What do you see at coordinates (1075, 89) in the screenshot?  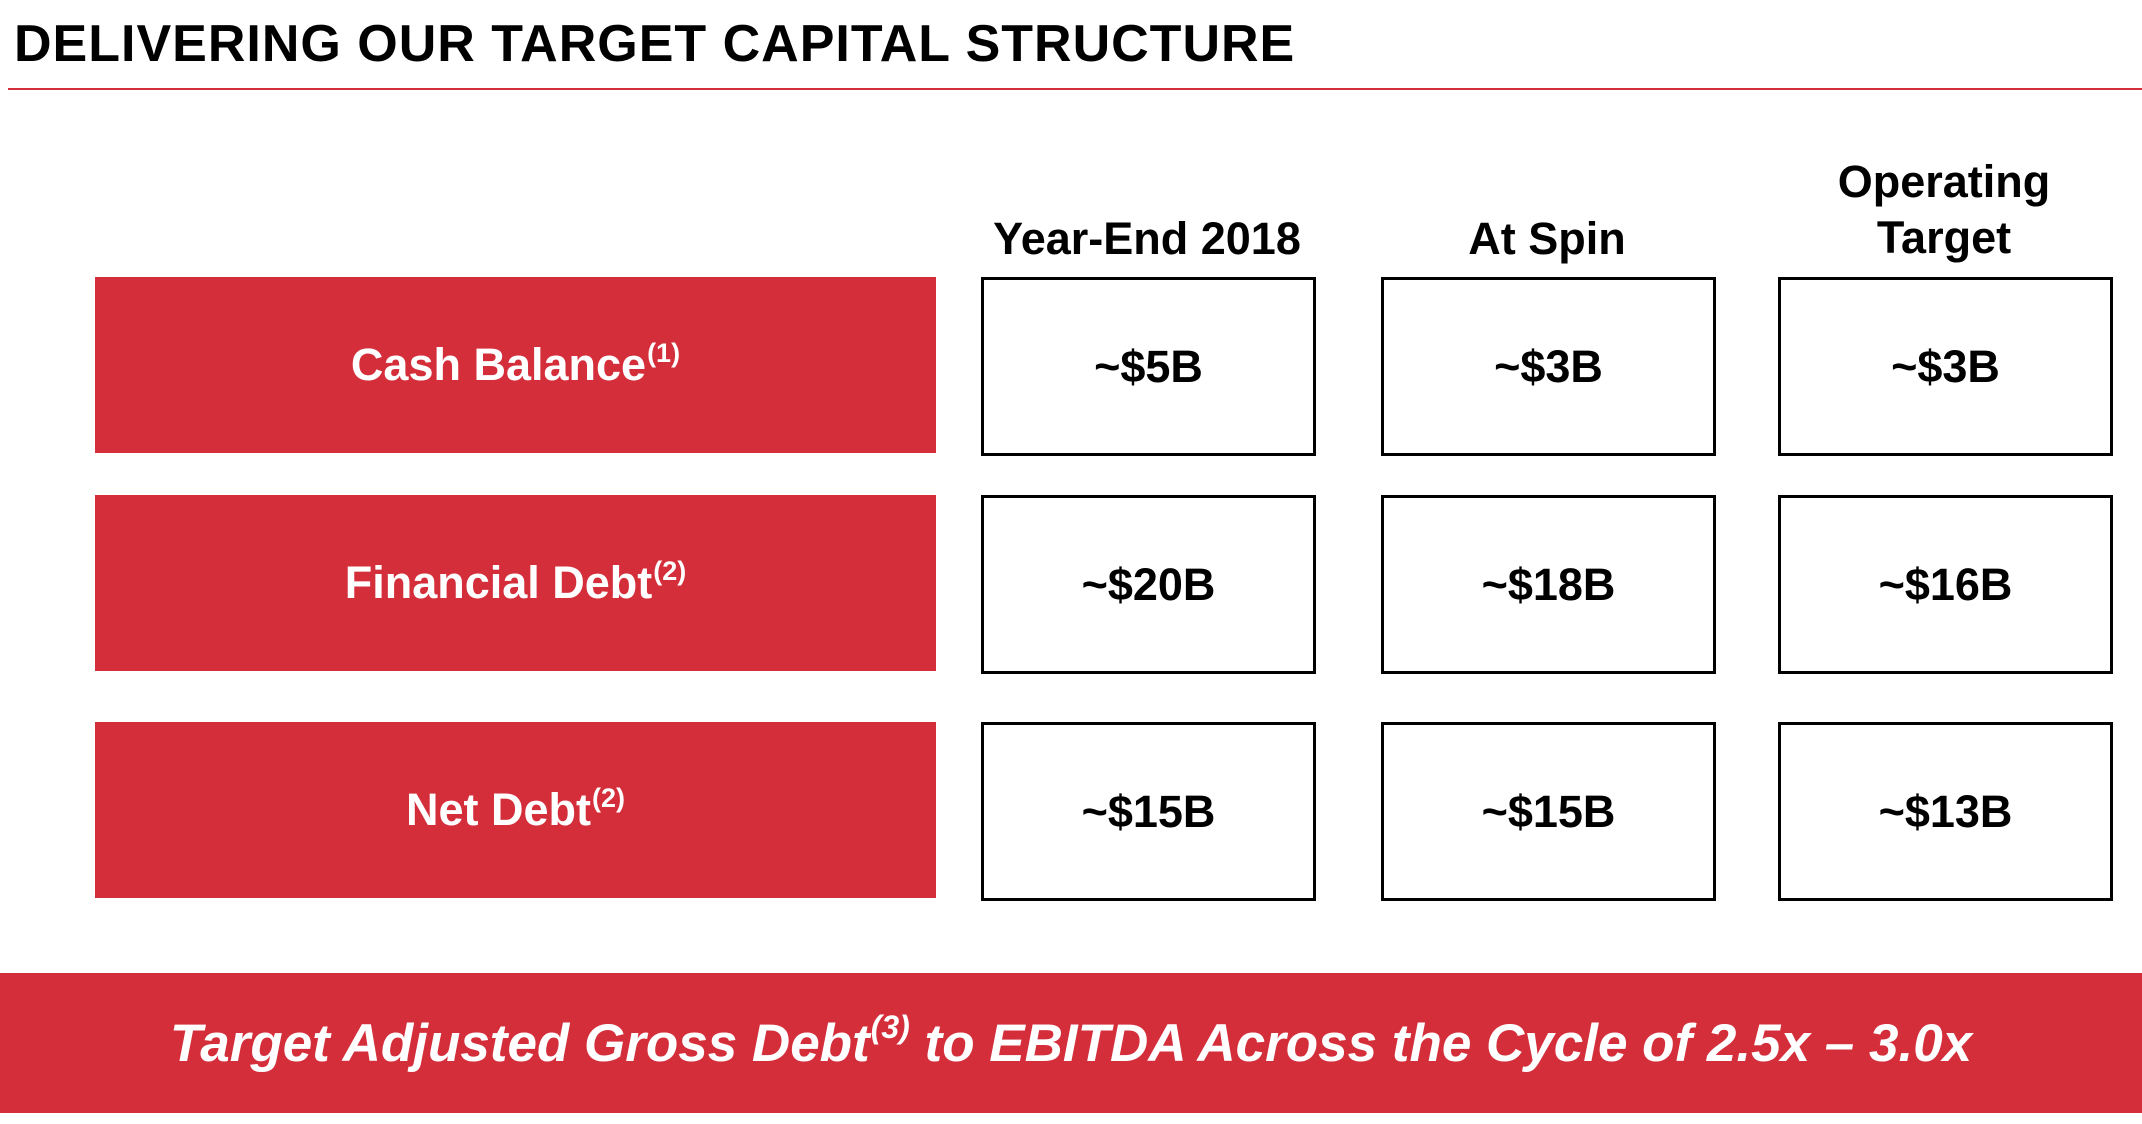 I see `title-divider` at bounding box center [1075, 89].